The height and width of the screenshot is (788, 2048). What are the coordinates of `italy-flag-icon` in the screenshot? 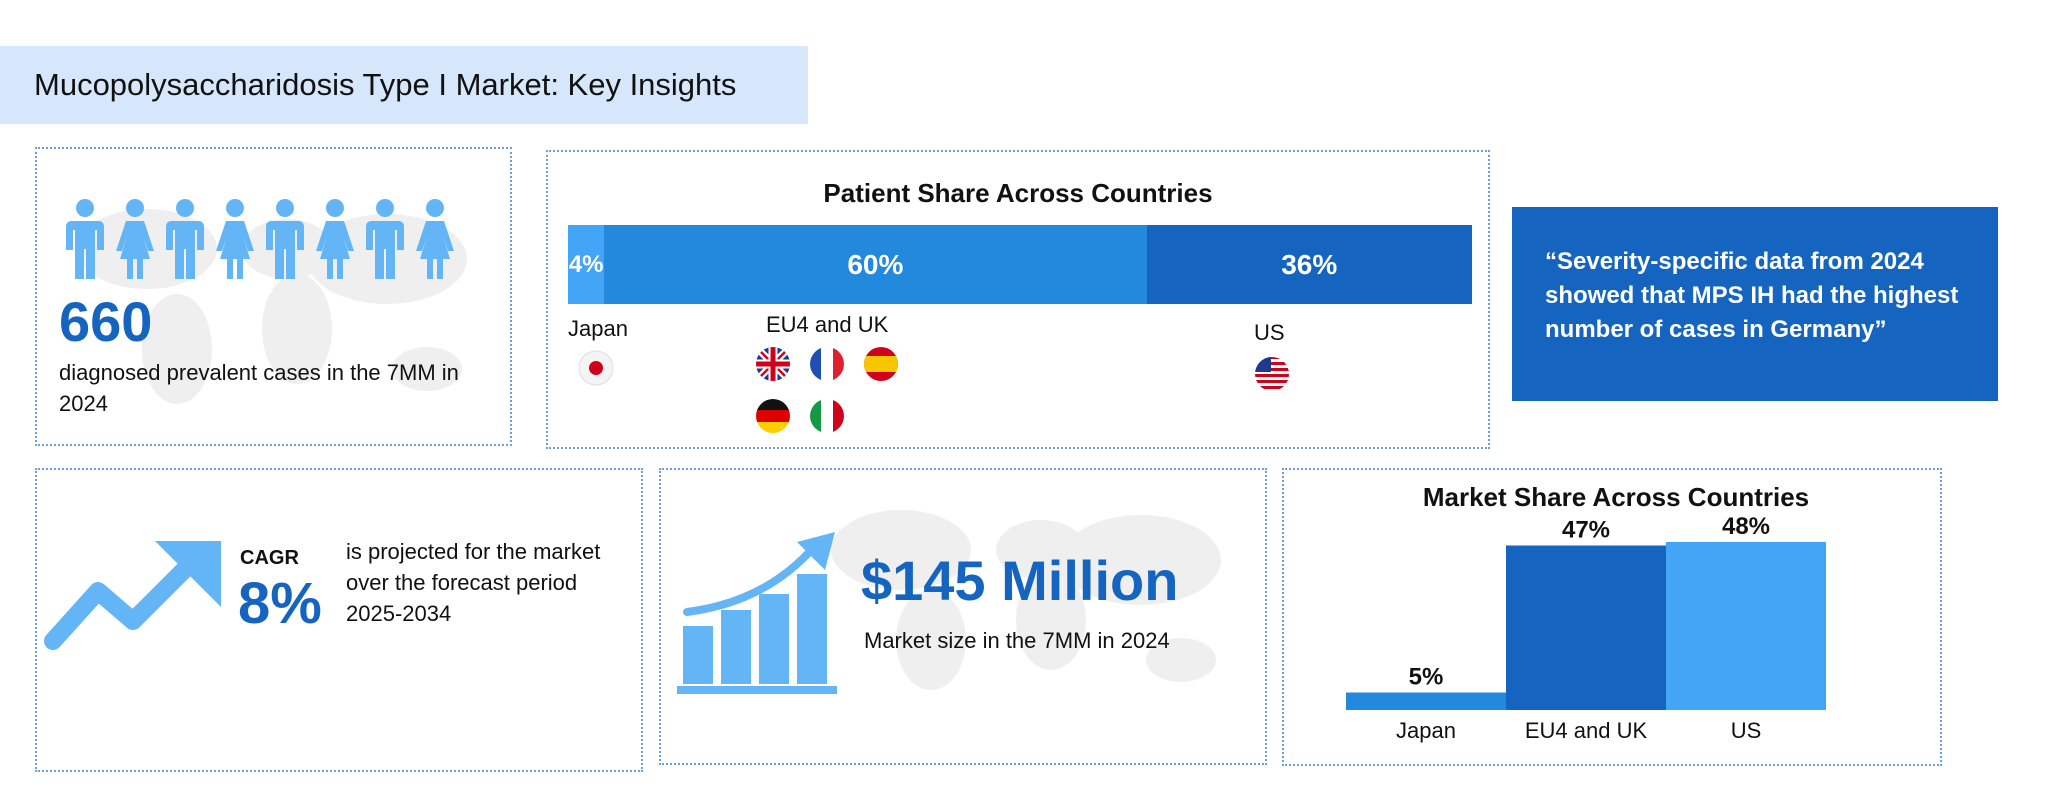 It's located at (827, 416).